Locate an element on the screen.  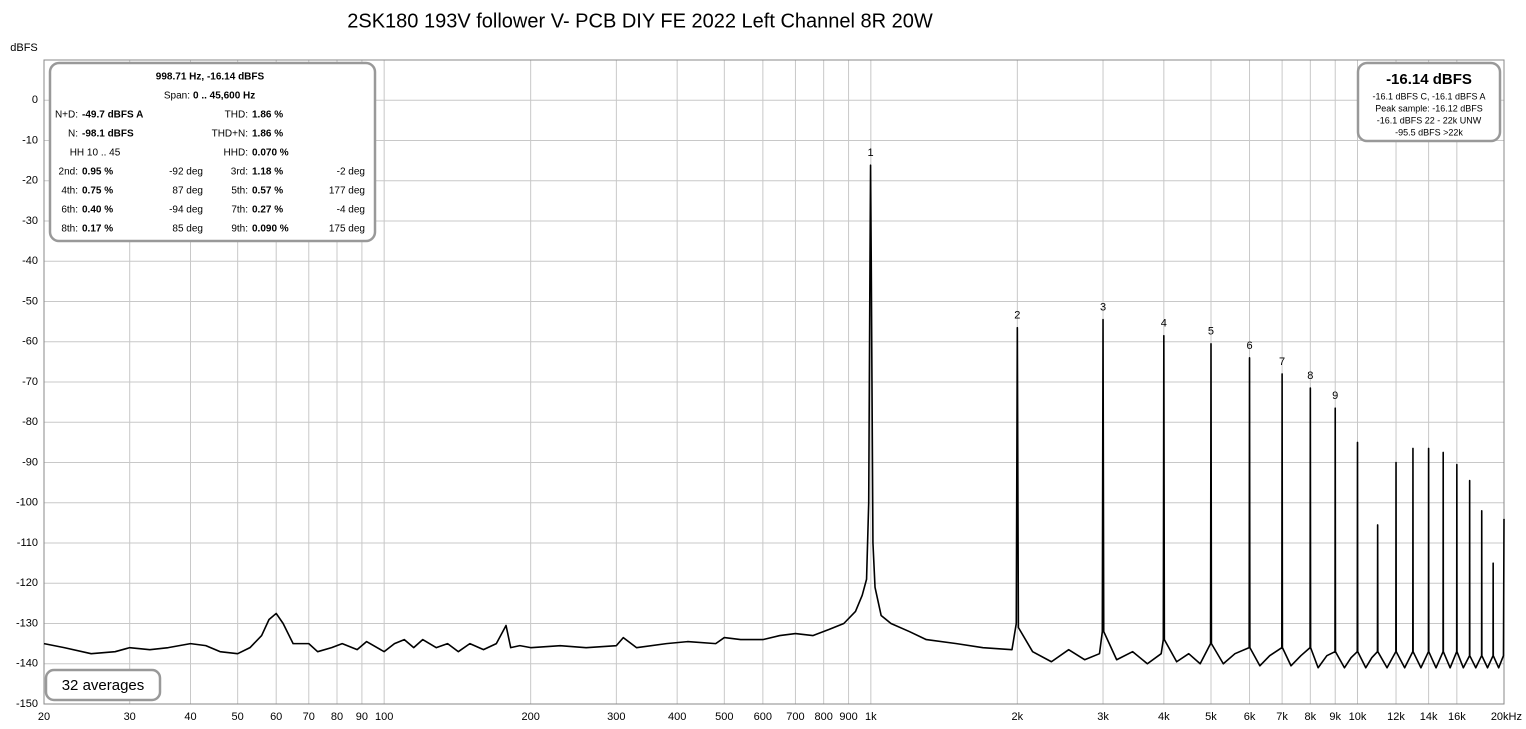
harmonic-label: 2nd: is located at coordinates (68, 172).